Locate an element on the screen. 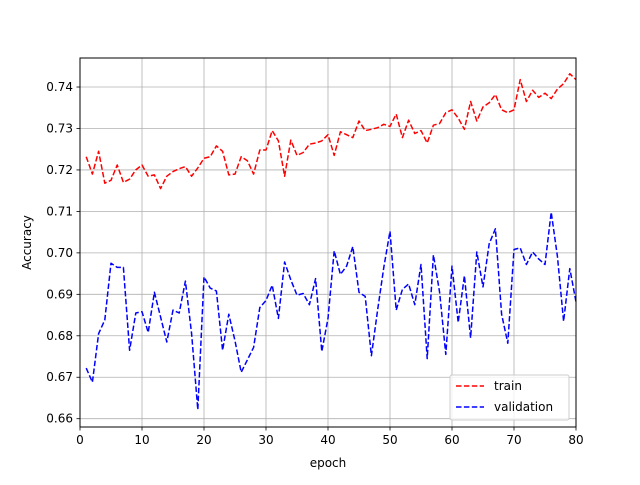 The width and height of the screenshot is (640, 485). x-tick-label: 30 is located at coordinates (265, 440).